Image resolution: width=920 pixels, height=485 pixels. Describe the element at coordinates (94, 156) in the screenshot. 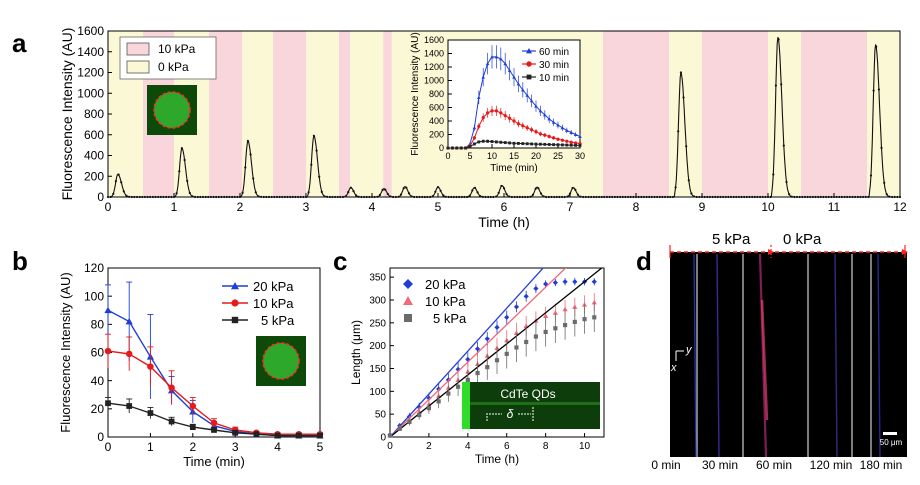

I see `y-tick-label: 400` at that location.